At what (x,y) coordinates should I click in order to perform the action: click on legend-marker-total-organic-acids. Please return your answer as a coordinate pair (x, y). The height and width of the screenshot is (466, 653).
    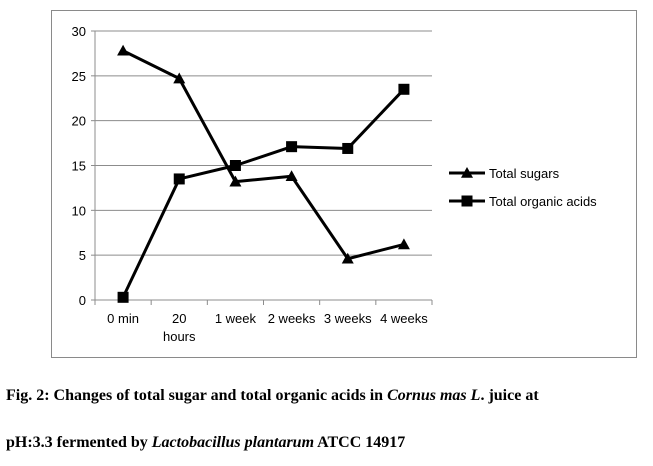
    Looking at the image, I should click on (467, 201).